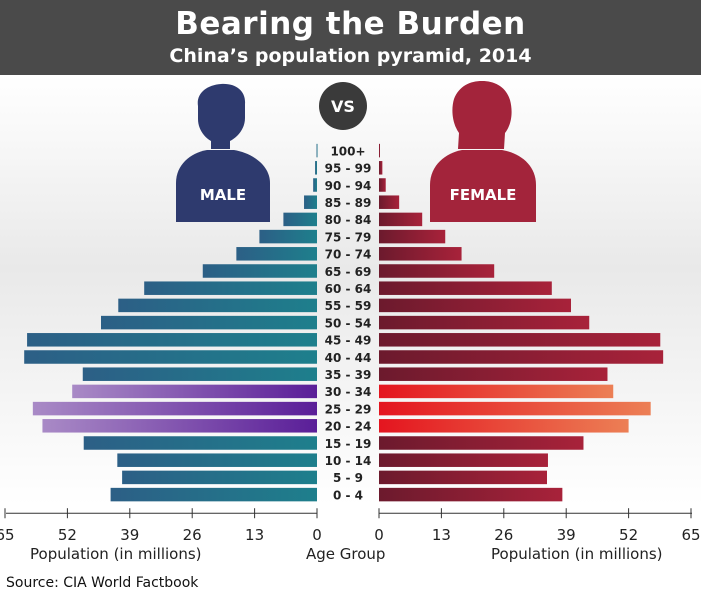  What do you see at coordinates (482, 115) in the screenshot?
I see `female-head-icon` at bounding box center [482, 115].